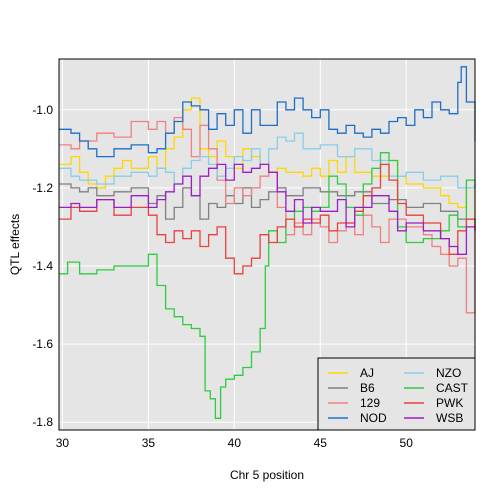 This screenshot has height=504, width=504. Describe the element at coordinates (407, 443) in the screenshot. I see `x-tick-label: 50` at that location.